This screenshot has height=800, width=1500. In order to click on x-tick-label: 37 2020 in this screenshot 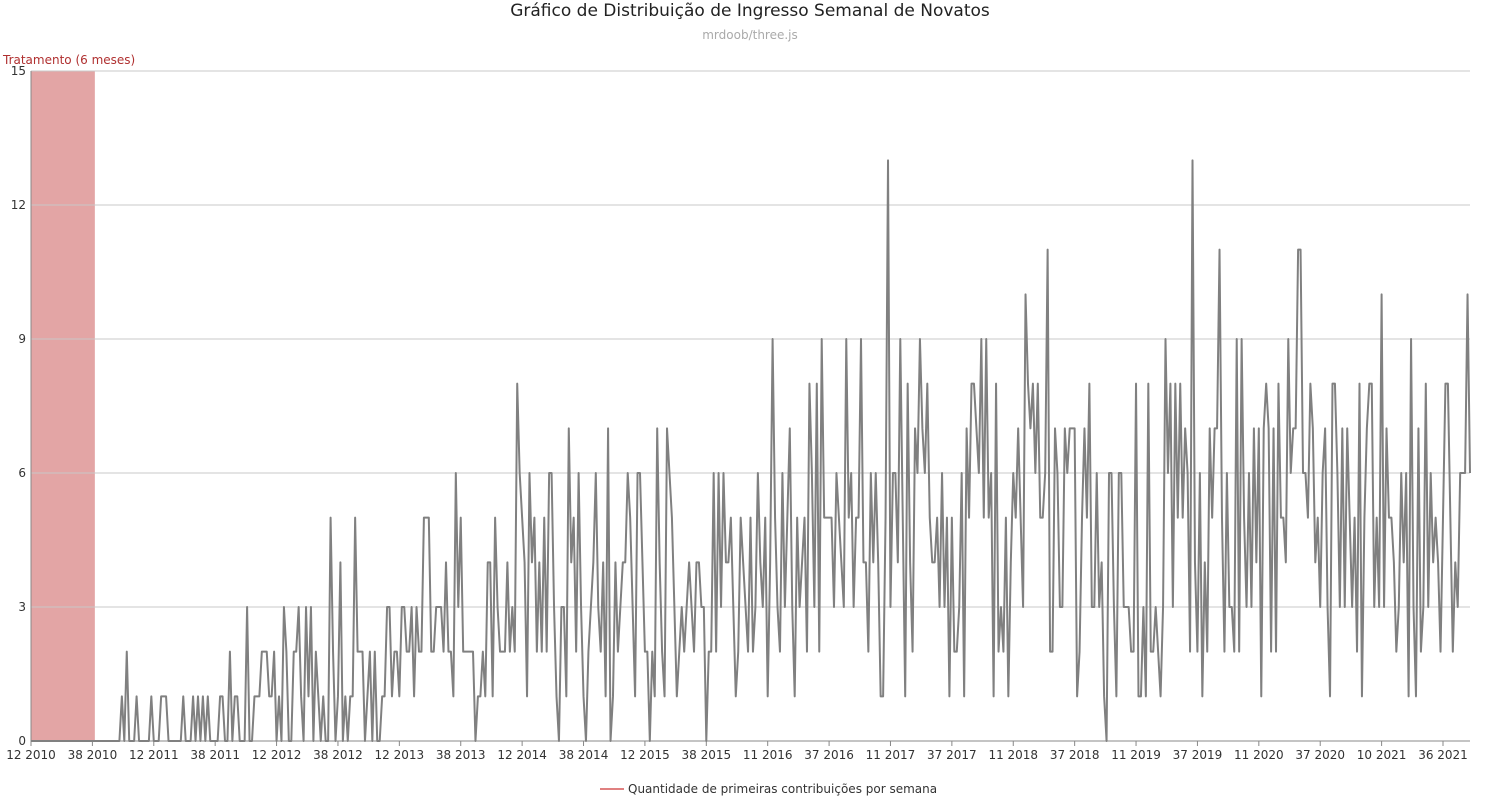, I will do `click(1320, 755)`.